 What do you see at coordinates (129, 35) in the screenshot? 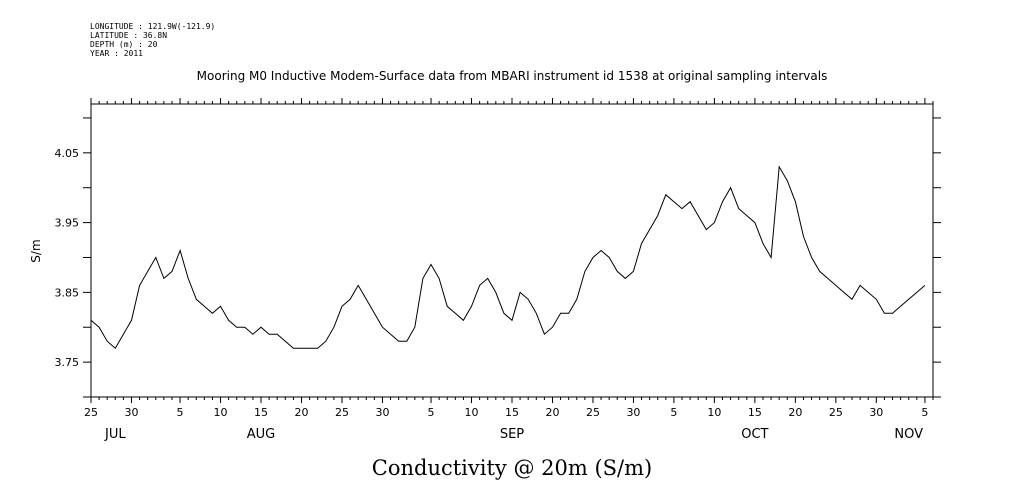
I see `latitude-label: LATITUDE : 36.8N` at bounding box center [129, 35].